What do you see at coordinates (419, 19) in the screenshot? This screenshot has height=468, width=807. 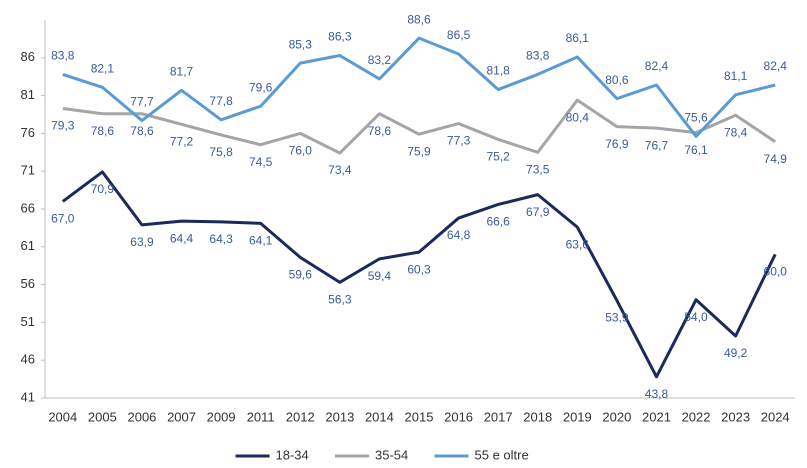 I see `value-label: 88,6` at bounding box center [419, 19].